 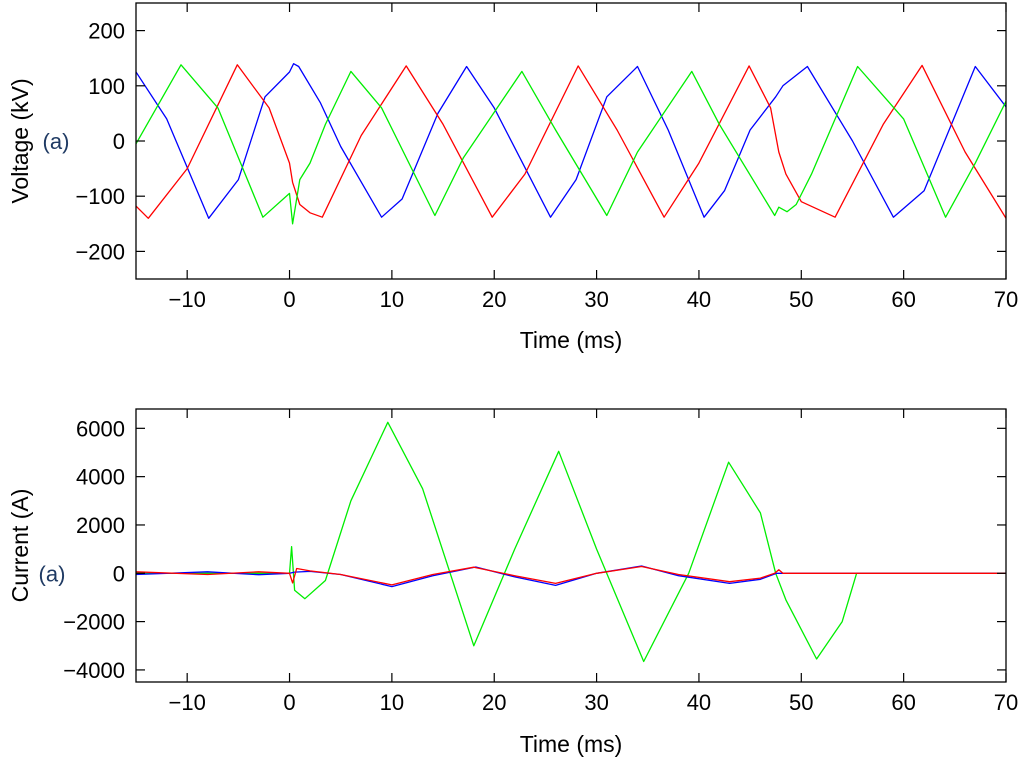 What do you see at coordinates (56, 141) in the screenshot?
I see `voltage-panel-mark: (a)` at bounding box center [56, 141].